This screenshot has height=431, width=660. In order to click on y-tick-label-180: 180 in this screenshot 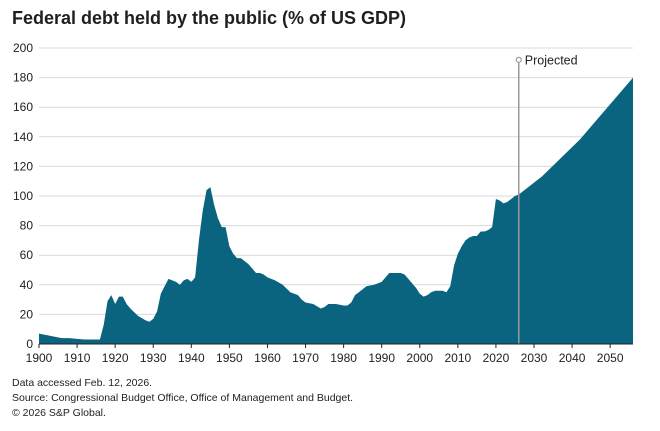, I will do `click(23, 78)`.